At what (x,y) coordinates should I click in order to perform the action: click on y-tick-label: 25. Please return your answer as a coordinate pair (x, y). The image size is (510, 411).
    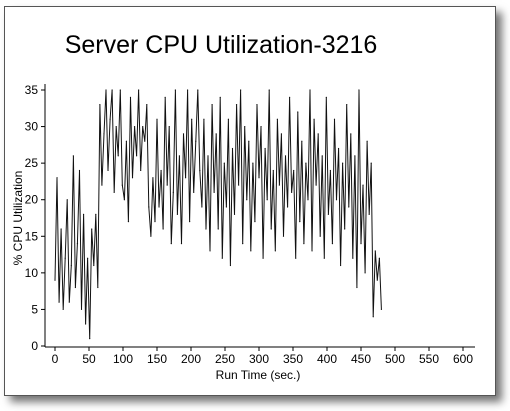
    Looking at the image, I should click on (32, 163).